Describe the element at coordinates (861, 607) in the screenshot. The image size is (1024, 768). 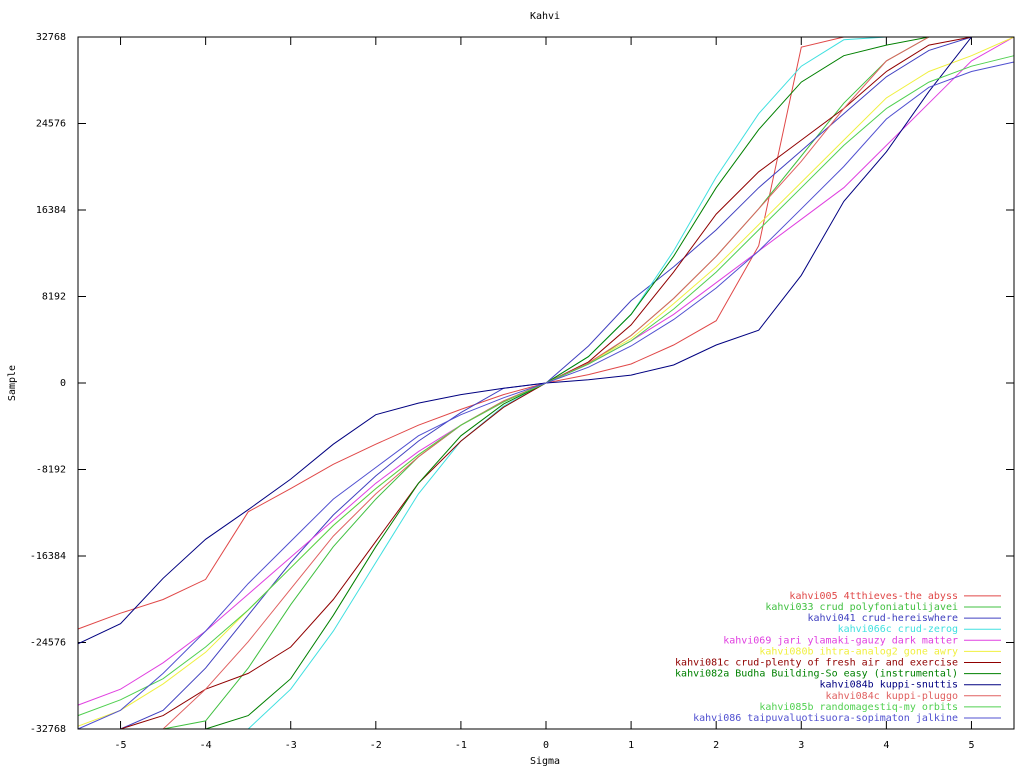
I see `legend-label: kahvi033 crud polyfoniatulijavei` at that location.